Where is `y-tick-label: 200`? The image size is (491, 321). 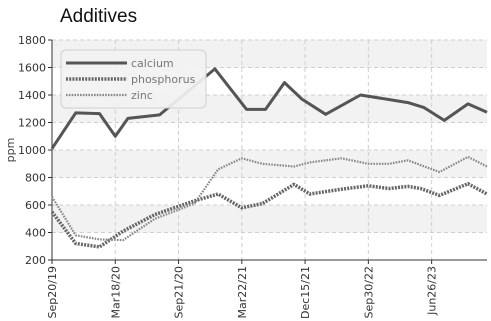
y-tick-label: 200 is located at coordinates (35, 260).